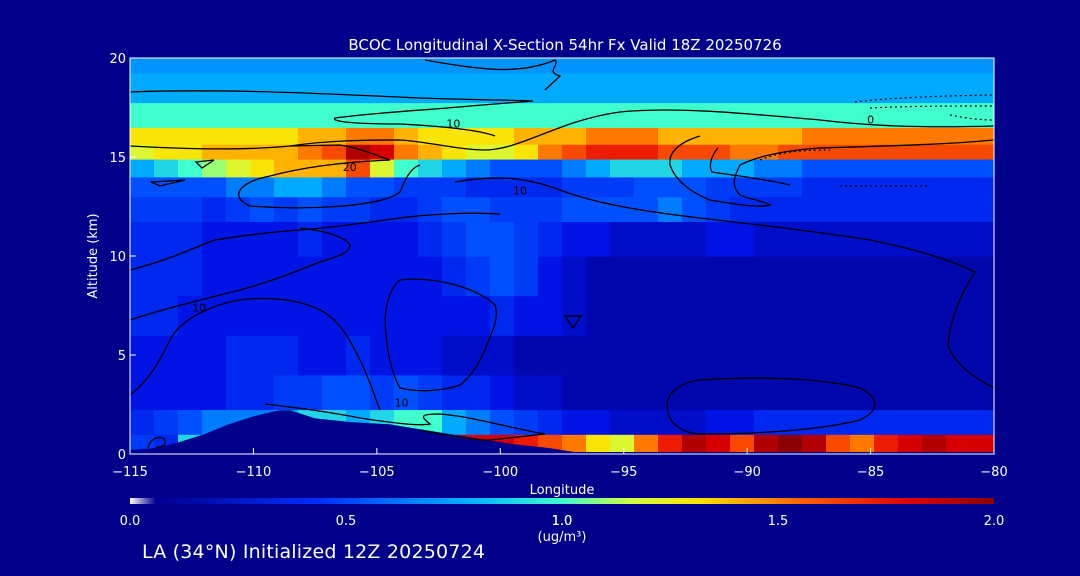 The image size is (1080, 576). Describe the element at coordinates (870, 119) in the screenshot. I see `contour-label: 0` at that location.